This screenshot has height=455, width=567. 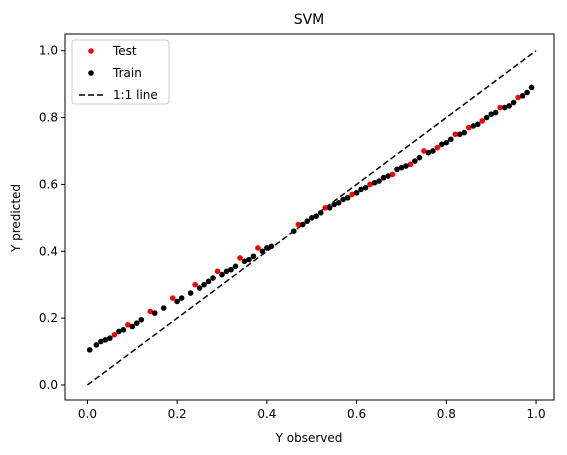 What do you see at coordinates (135, 95) in the screenshot?
I see `legend-label: 1:1 line` at bounding box center [135, 95].